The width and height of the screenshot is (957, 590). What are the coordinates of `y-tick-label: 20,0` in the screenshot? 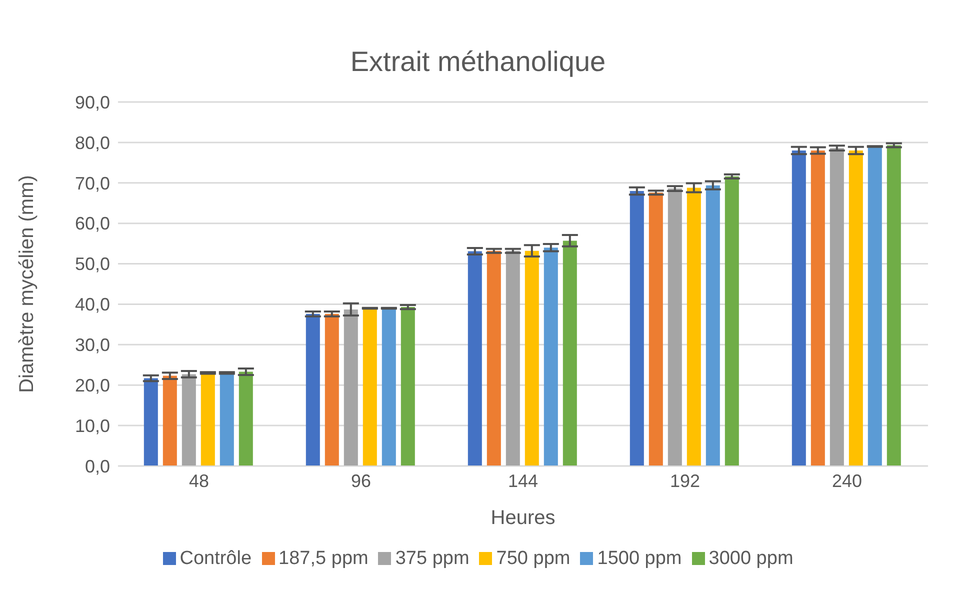 It's located at (92, 386).